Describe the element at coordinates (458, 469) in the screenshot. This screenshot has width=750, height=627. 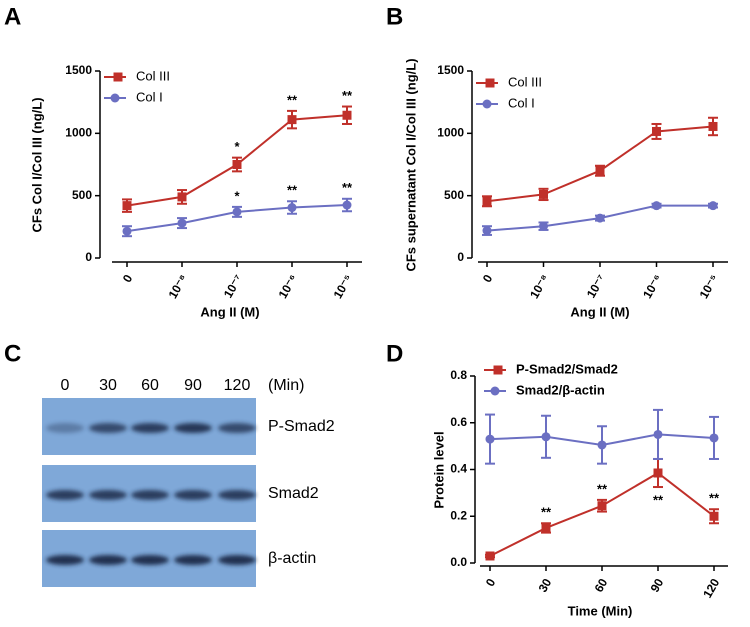
I see `y-tick-label: 0.4` at that location.